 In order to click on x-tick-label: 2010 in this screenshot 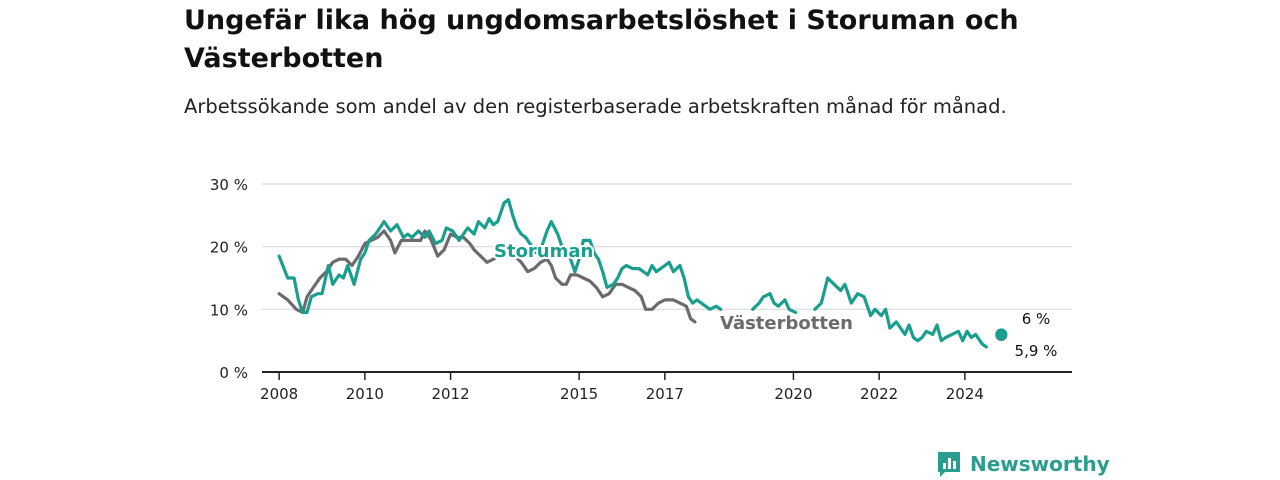, I will do `click(365, 394)`.